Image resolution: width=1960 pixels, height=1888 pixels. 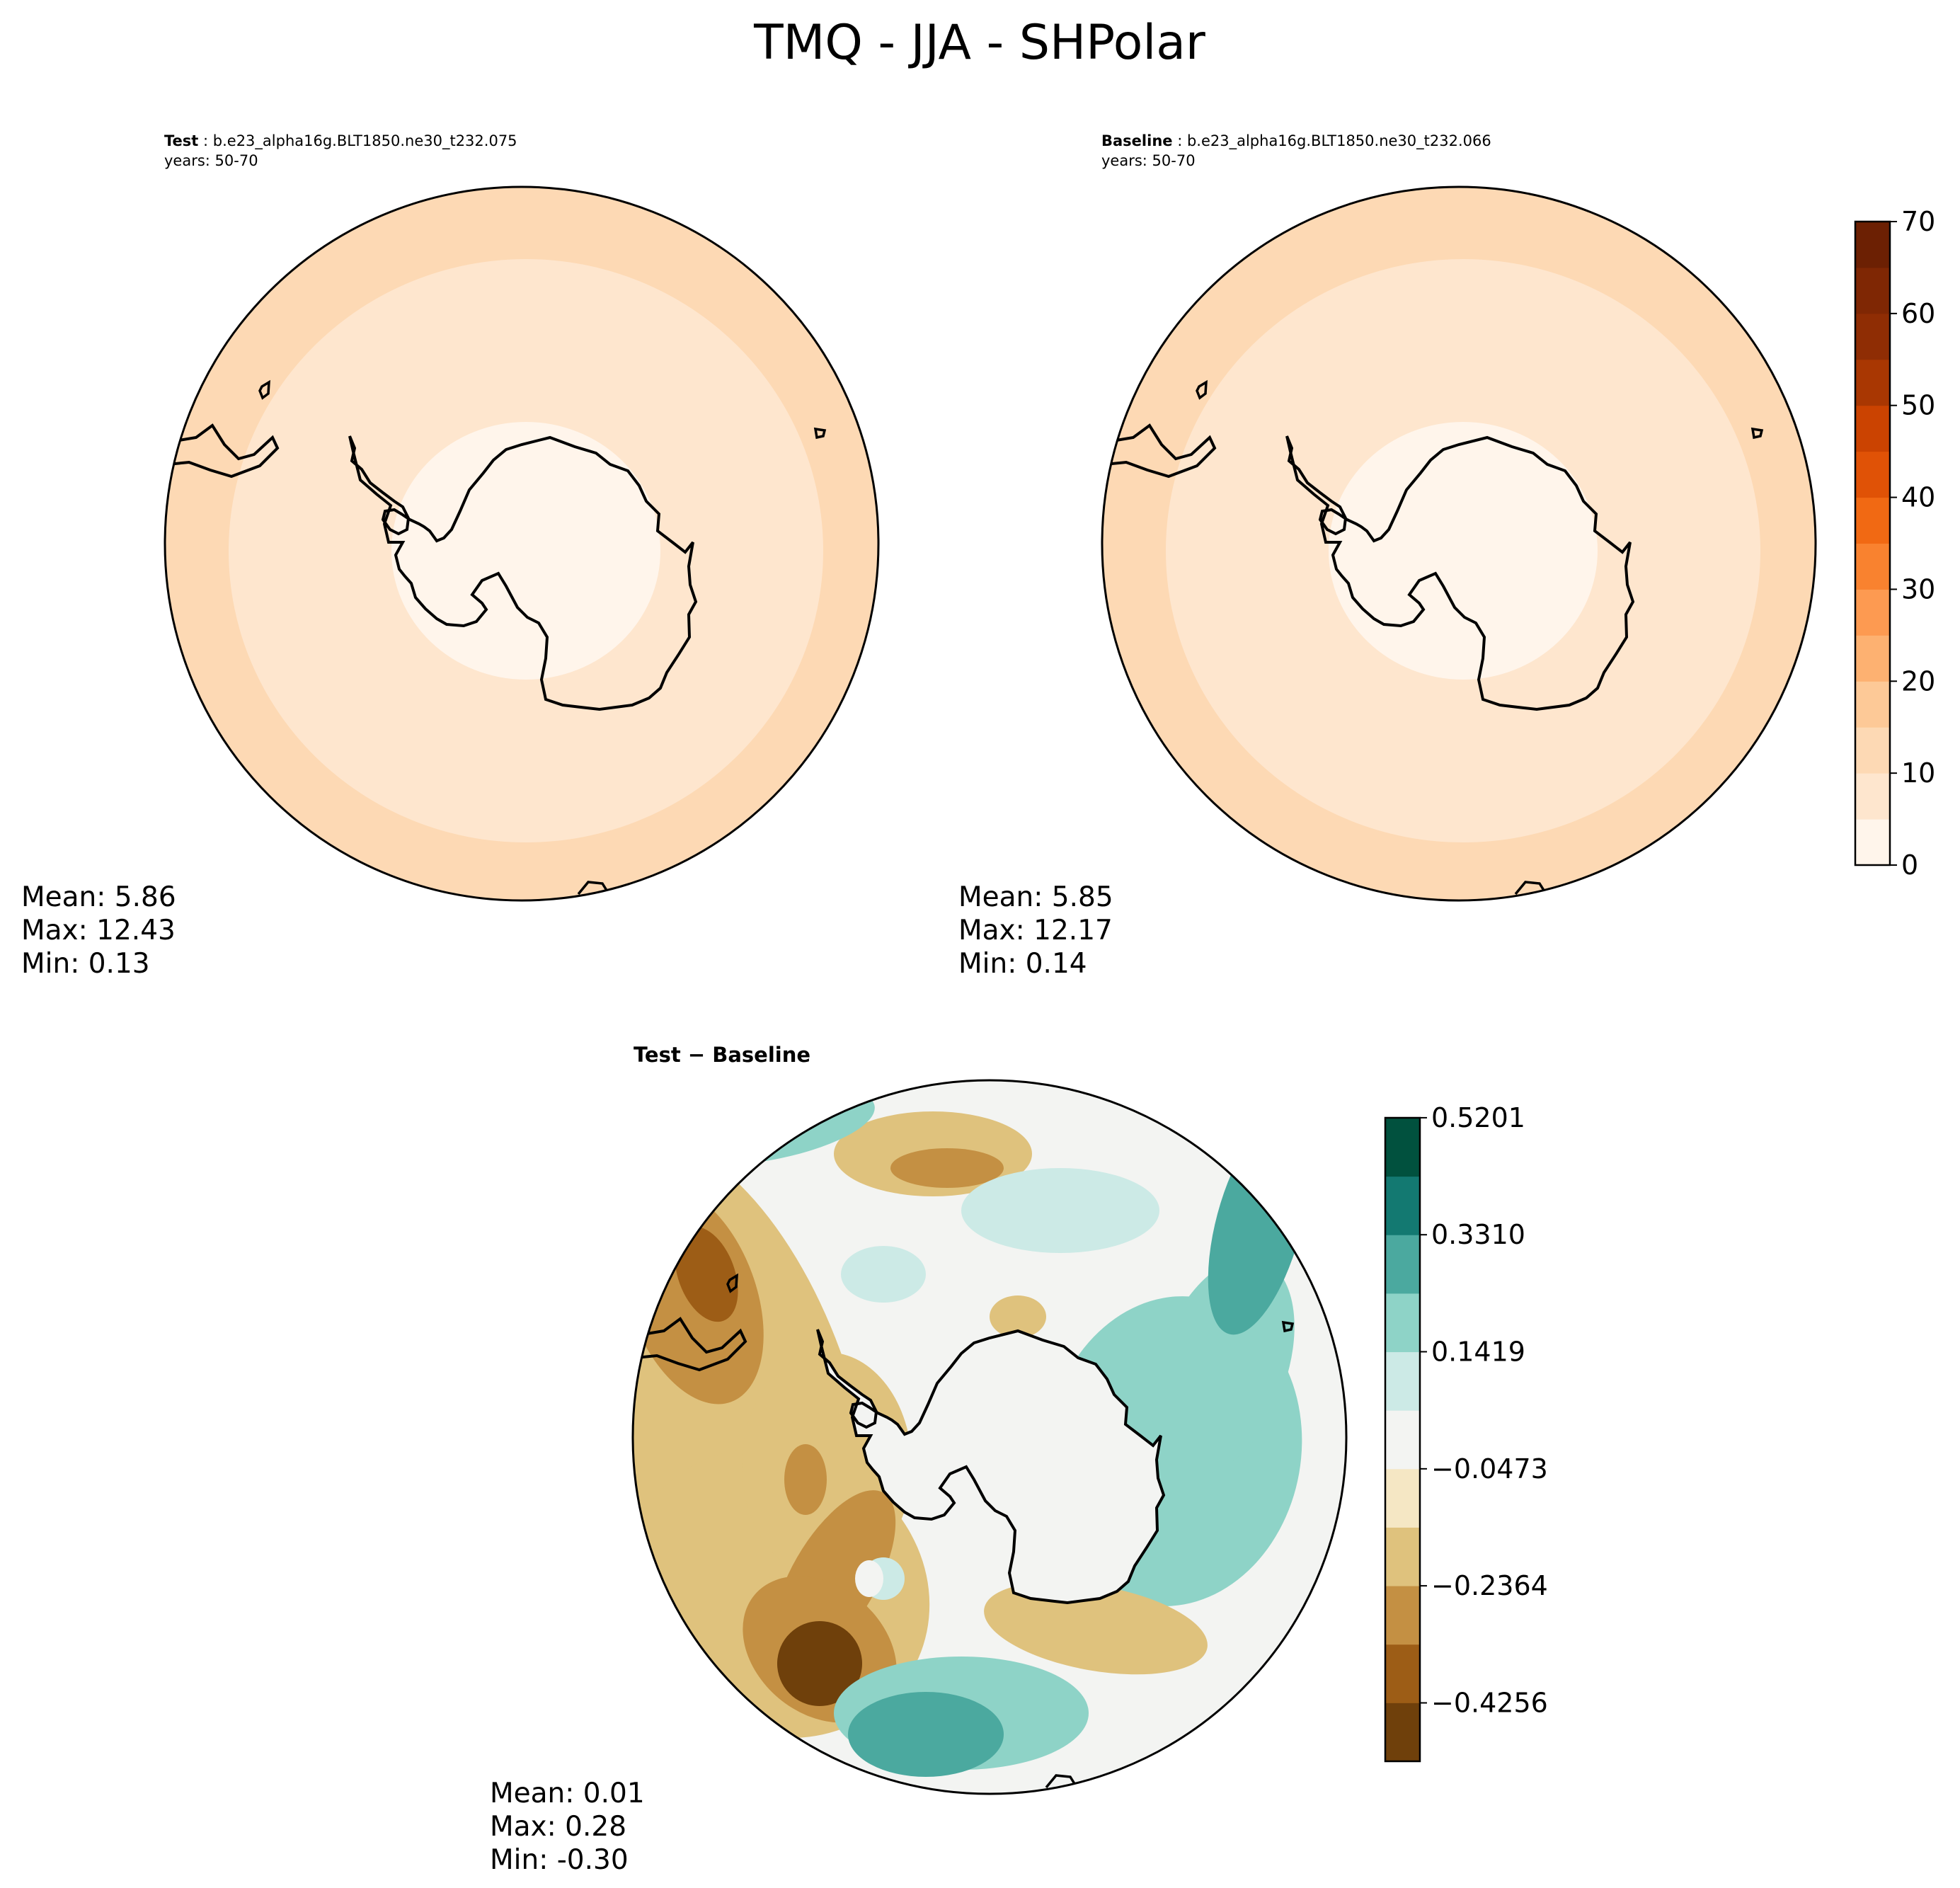 I want to click on test-min: Min: 0.13, so click(x=85, y=964).